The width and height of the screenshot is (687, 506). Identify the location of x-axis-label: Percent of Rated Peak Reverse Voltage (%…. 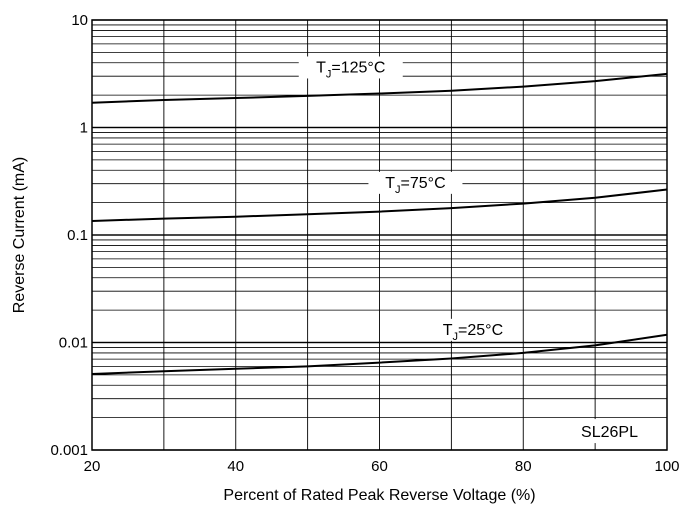
(379, 495).